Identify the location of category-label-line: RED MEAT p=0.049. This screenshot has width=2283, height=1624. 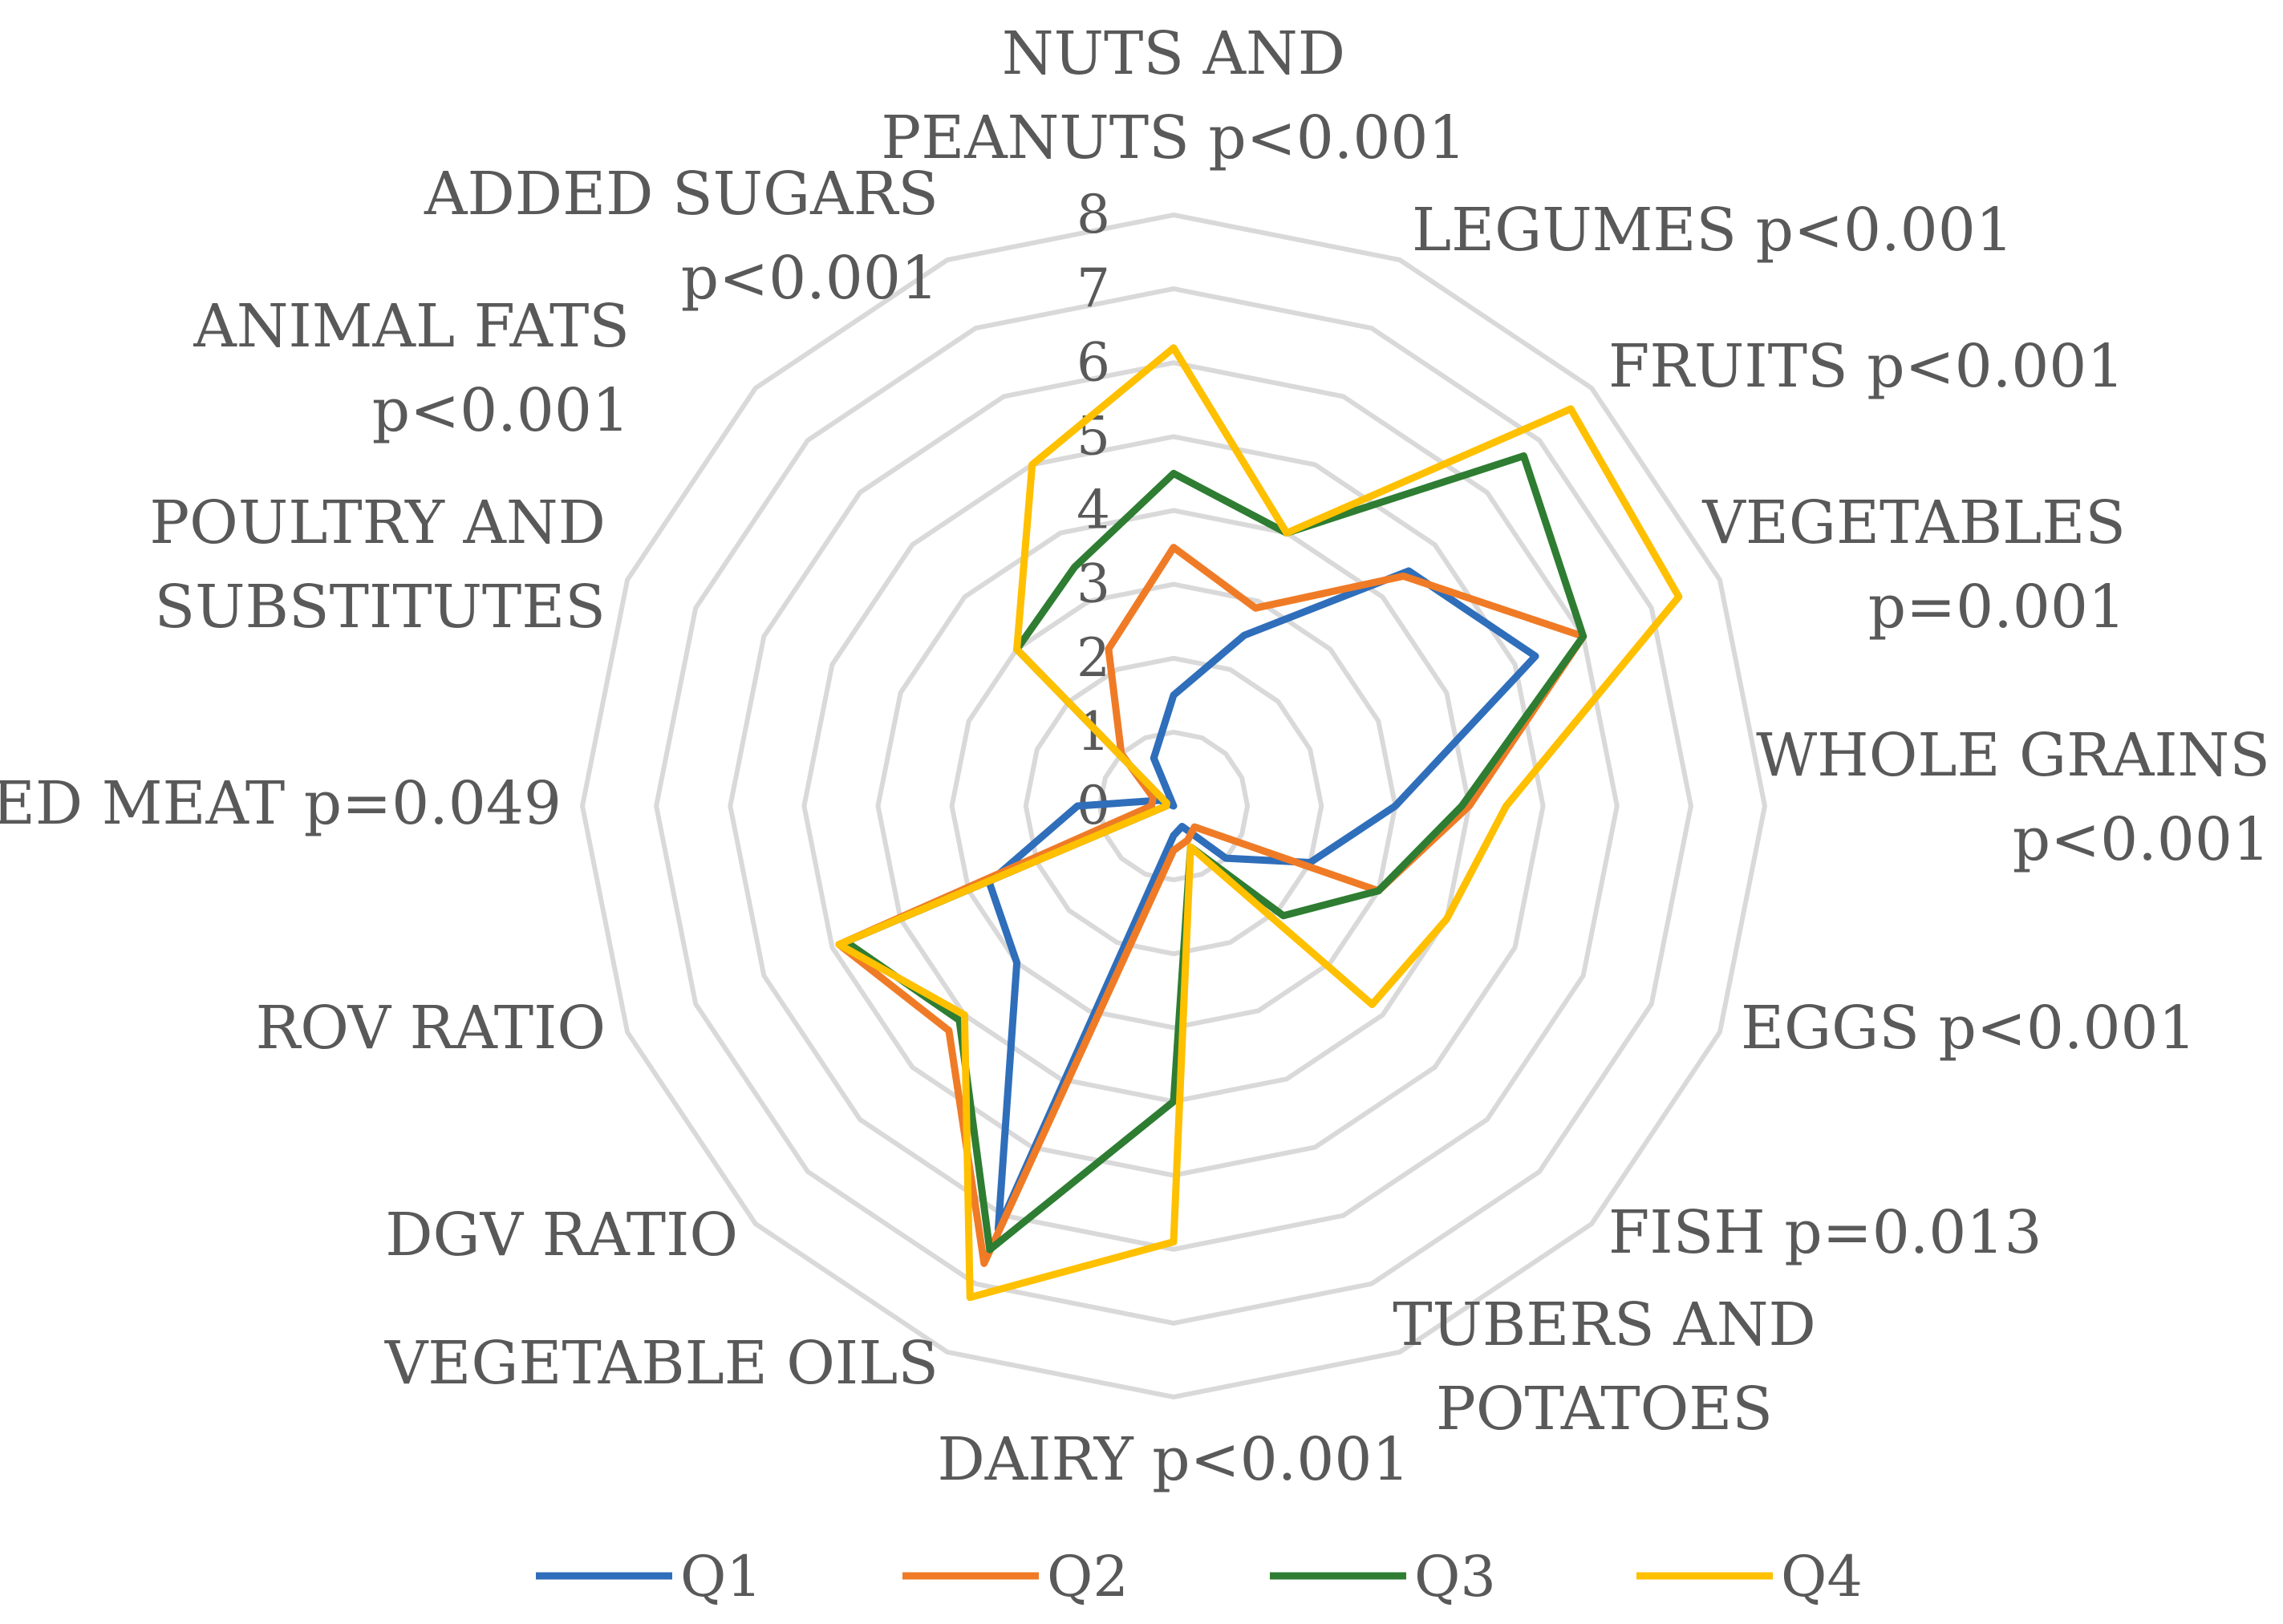
(281, 803).